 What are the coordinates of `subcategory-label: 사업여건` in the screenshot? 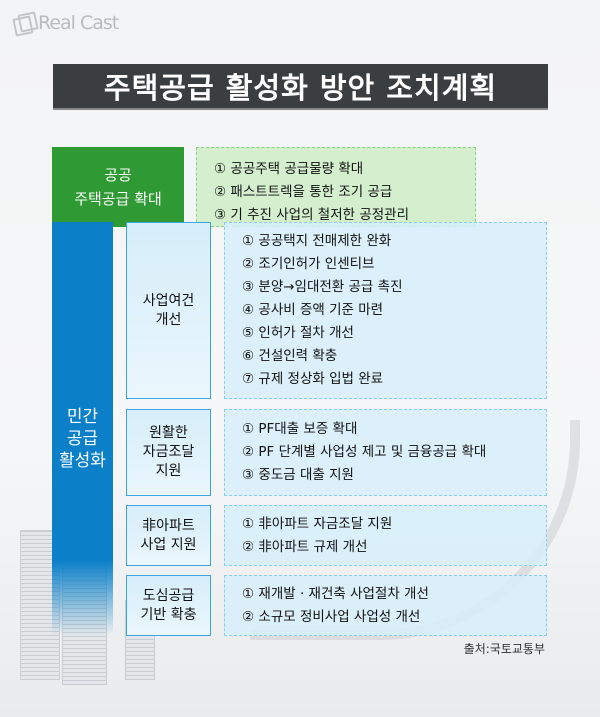 It's located at (168, 300).